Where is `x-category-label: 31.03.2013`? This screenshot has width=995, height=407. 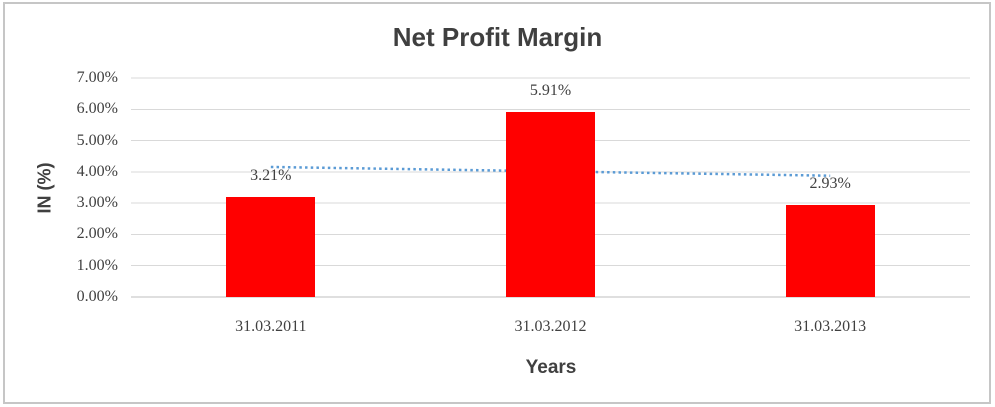
x-category-label: 31.03.2013 is located at coordinates (830, 326).